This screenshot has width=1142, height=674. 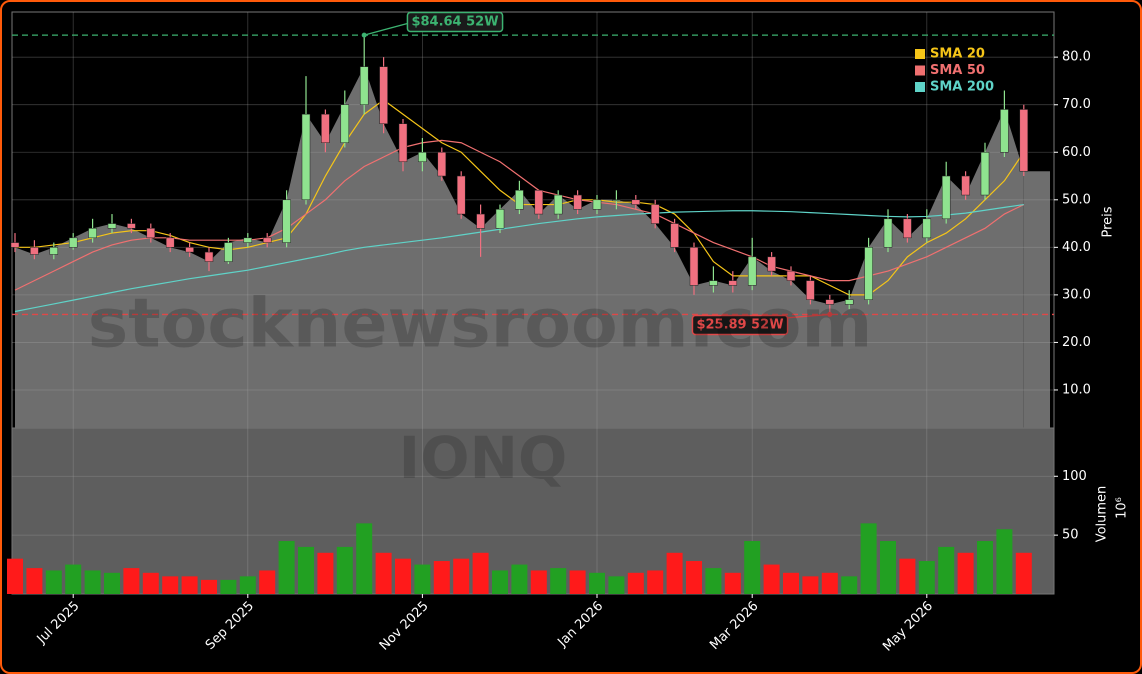 I want to click on volume-unit: 10⁶, so click(x=1122, y=508).